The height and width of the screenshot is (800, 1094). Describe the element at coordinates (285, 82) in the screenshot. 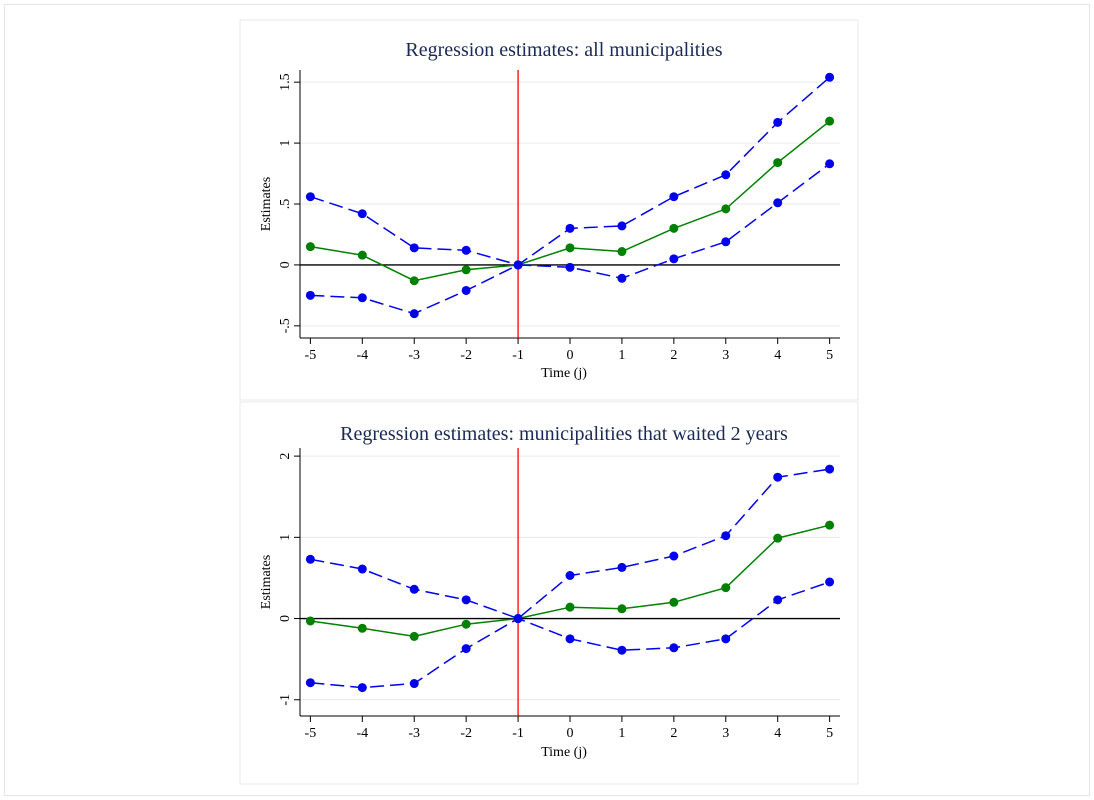

I see `y-tick-label: 1.5` at that location.